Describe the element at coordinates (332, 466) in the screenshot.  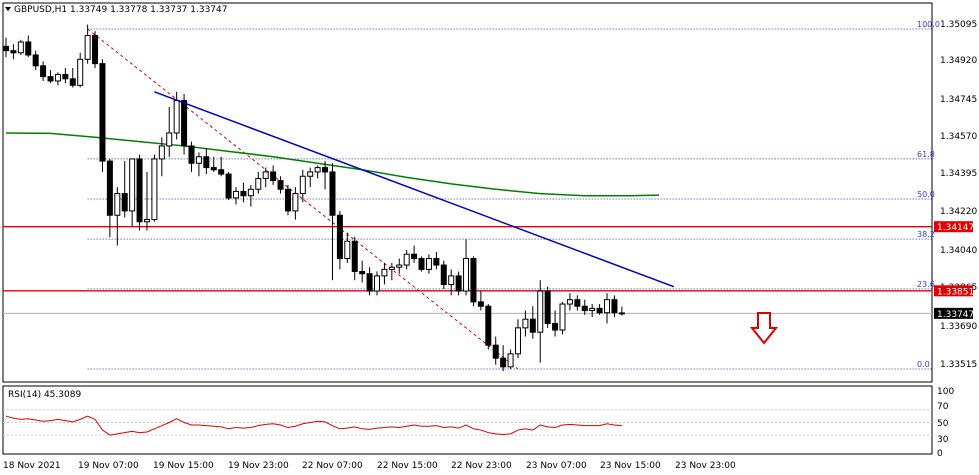
I see `time-tick: 22 Nov 07:00` at that location.